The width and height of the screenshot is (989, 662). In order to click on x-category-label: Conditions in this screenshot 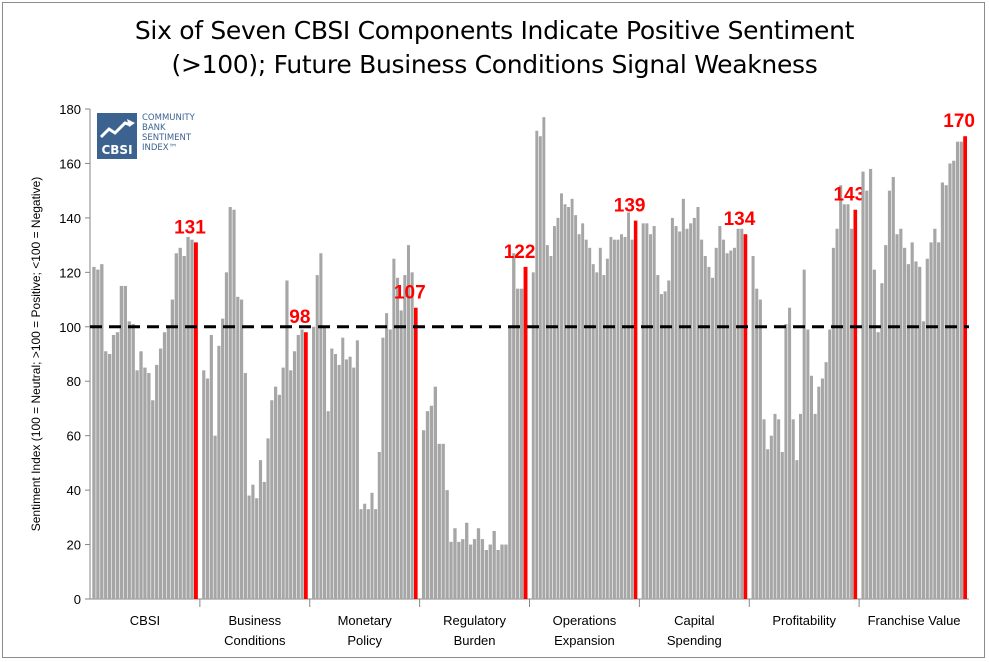, I will do `click(255, 640)`.